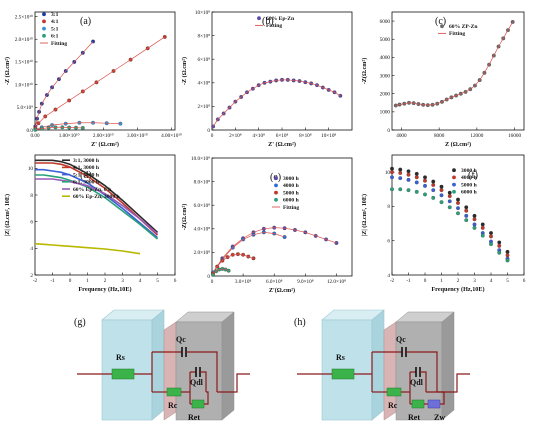  I want to click on y-tick-label: 2.0×10⁸, so click(202, 253).